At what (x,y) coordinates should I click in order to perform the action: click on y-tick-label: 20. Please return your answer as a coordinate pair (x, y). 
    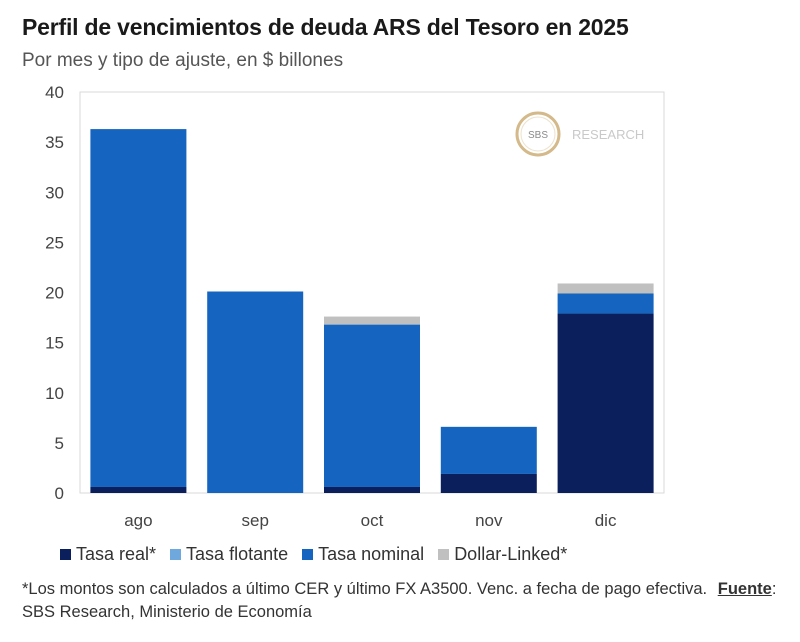
    Looking at the image, I should click on (54, 293).